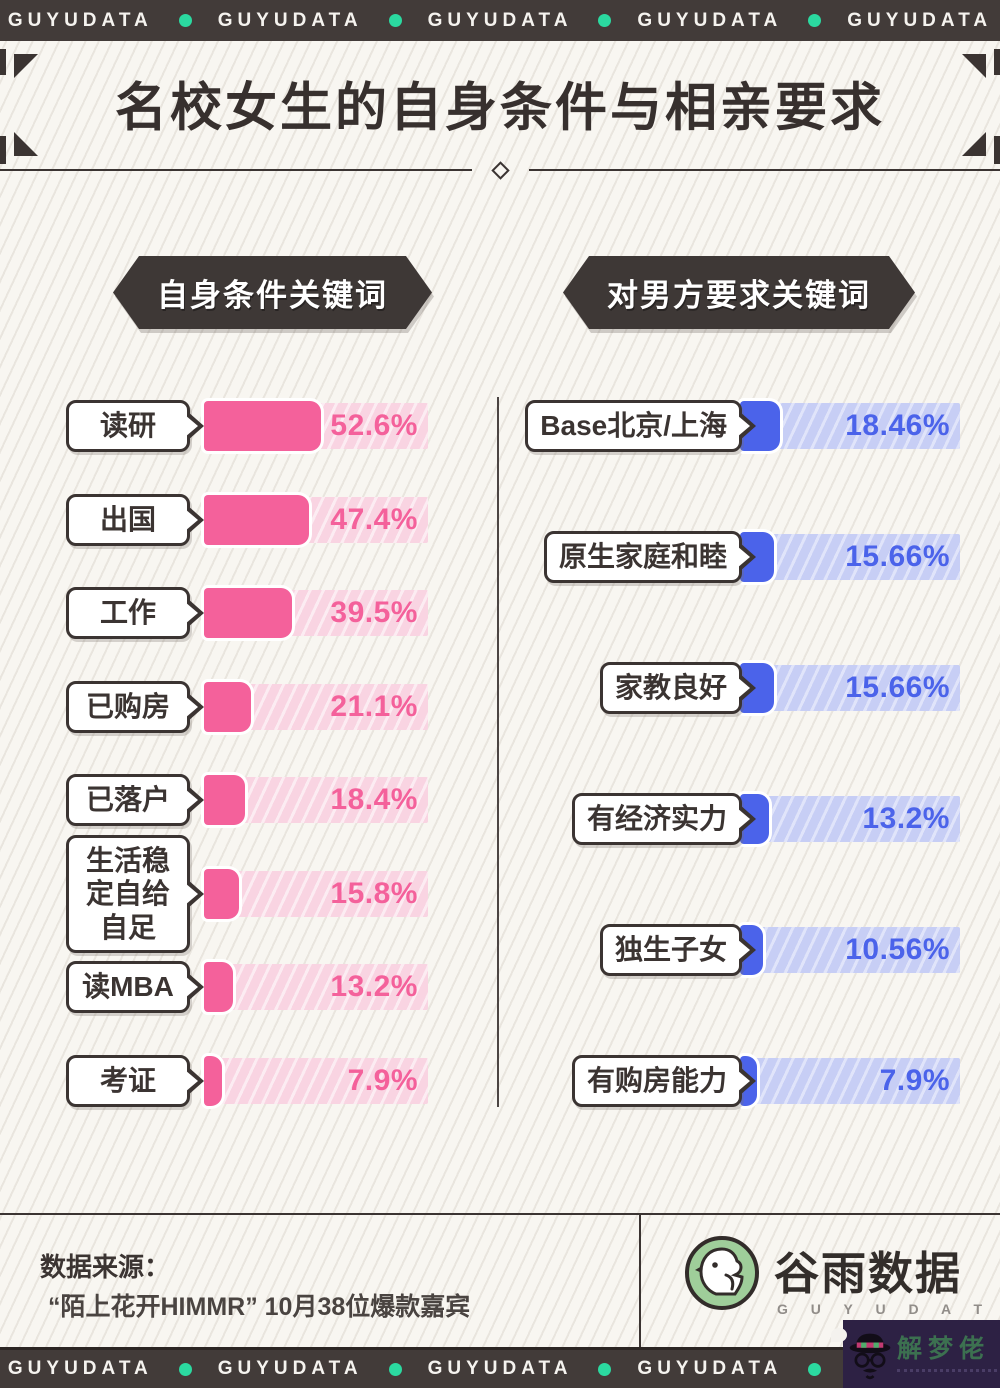 The image size is (1000, 1388). Describe the element at coordinates (247, 800) in the screenshot. I see `bar-row: 已落户 18.4%` at that location.